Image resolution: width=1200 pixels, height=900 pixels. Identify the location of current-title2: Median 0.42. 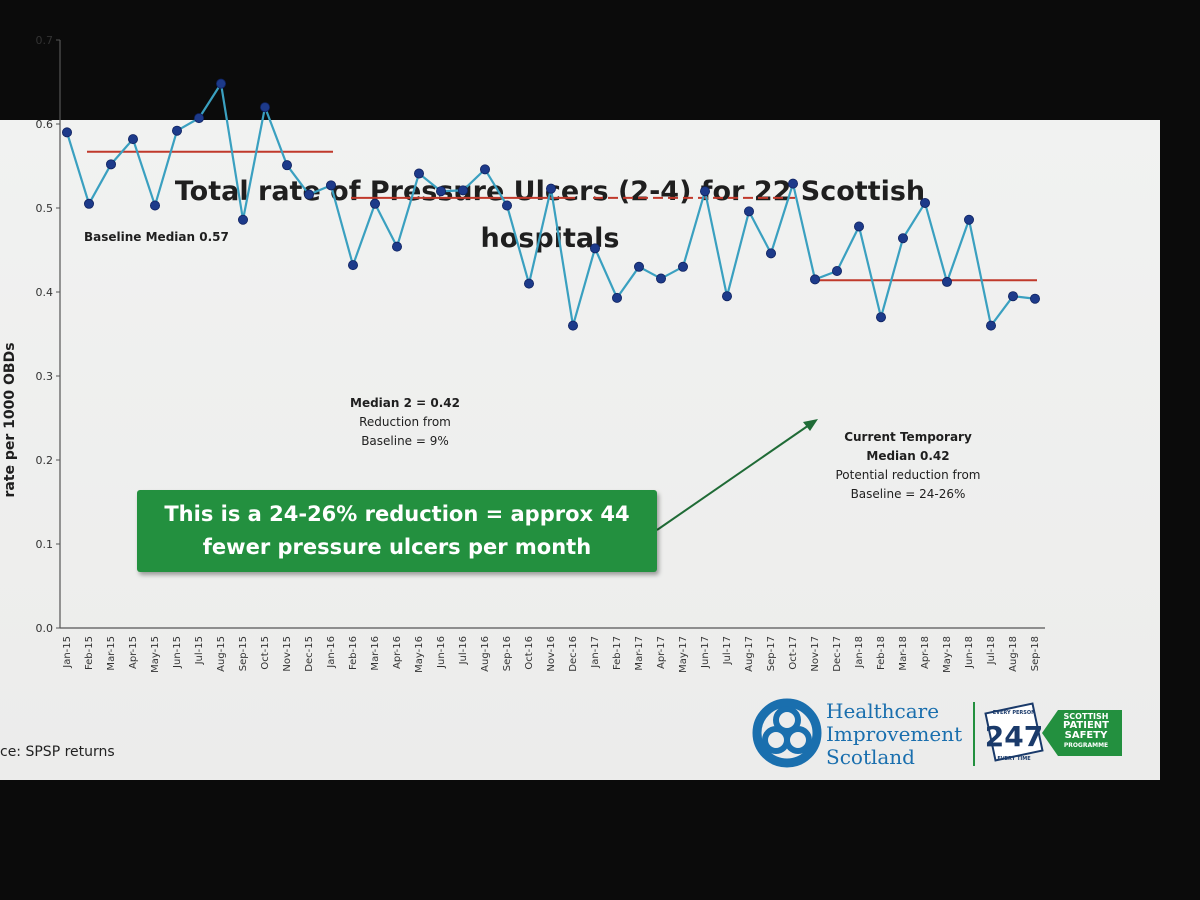
(908, 456).